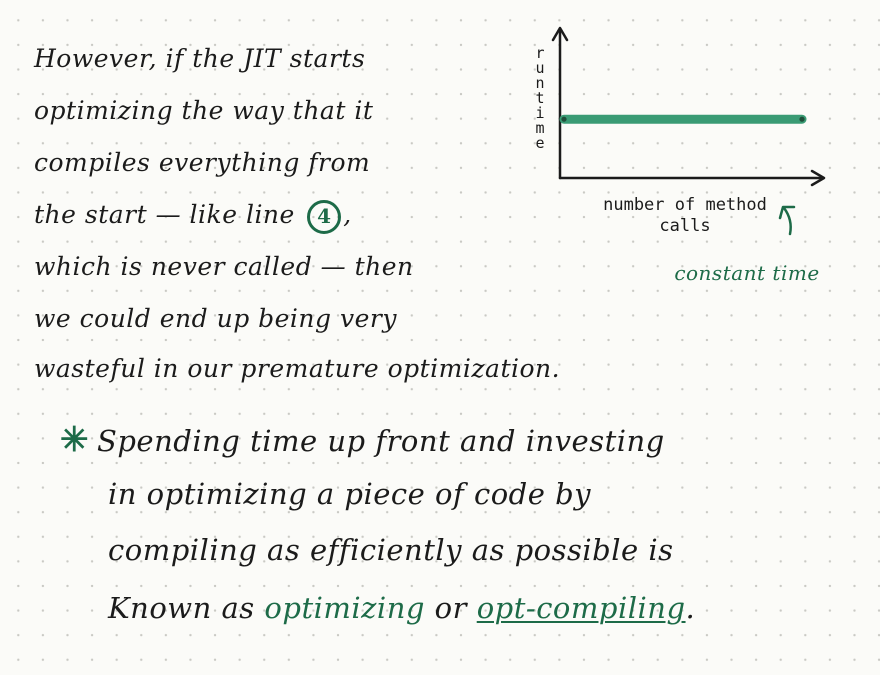  I want to click on y-axis-label-letter: i, so click(539, 113).